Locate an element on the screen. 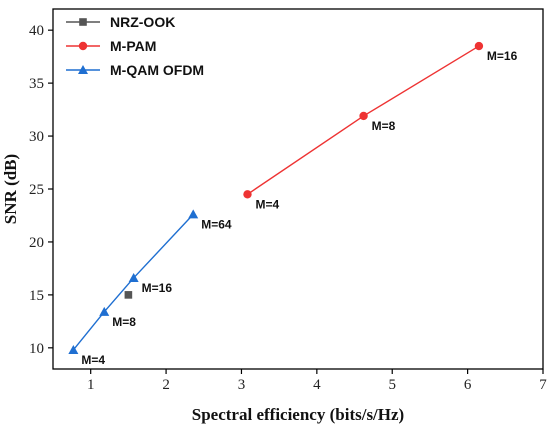  legend-item: M-PAM is located at coordinates (111, 46).